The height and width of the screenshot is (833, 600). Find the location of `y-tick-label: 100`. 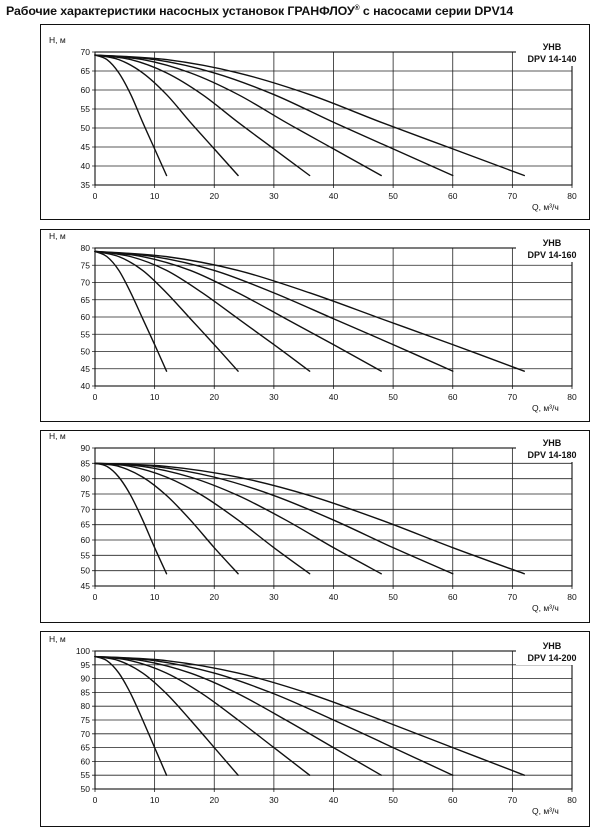

y-tick-label: 100 is located at coordinates (83, 651).